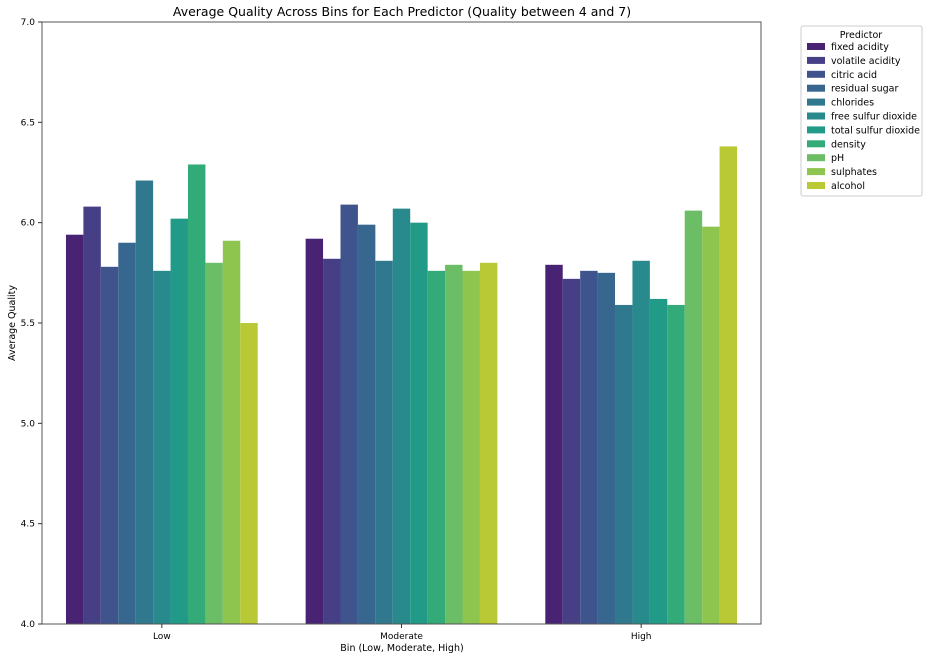 Image resolution: width=943 pixels, height=658 pixels. Describe the element at coordinates (231, 432) in the screenshot. I see `bar-low-sulphates` at that location.